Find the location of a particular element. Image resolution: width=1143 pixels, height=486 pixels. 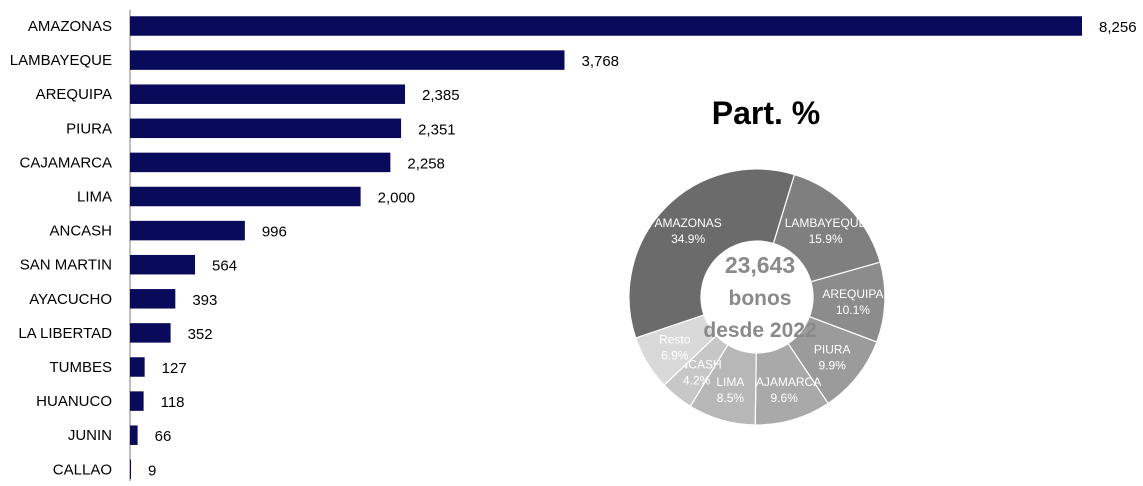

slice-label: LIMA is located at coordinates (730, 382).